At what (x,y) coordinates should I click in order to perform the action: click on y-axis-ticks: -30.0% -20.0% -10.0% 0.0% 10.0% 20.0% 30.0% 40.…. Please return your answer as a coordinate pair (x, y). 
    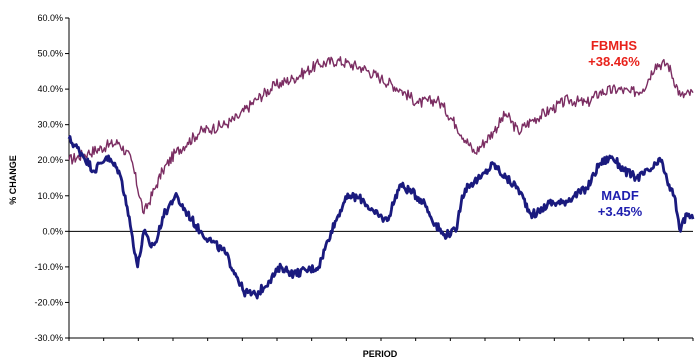
    Looking at the image, I should click on (51, 178).